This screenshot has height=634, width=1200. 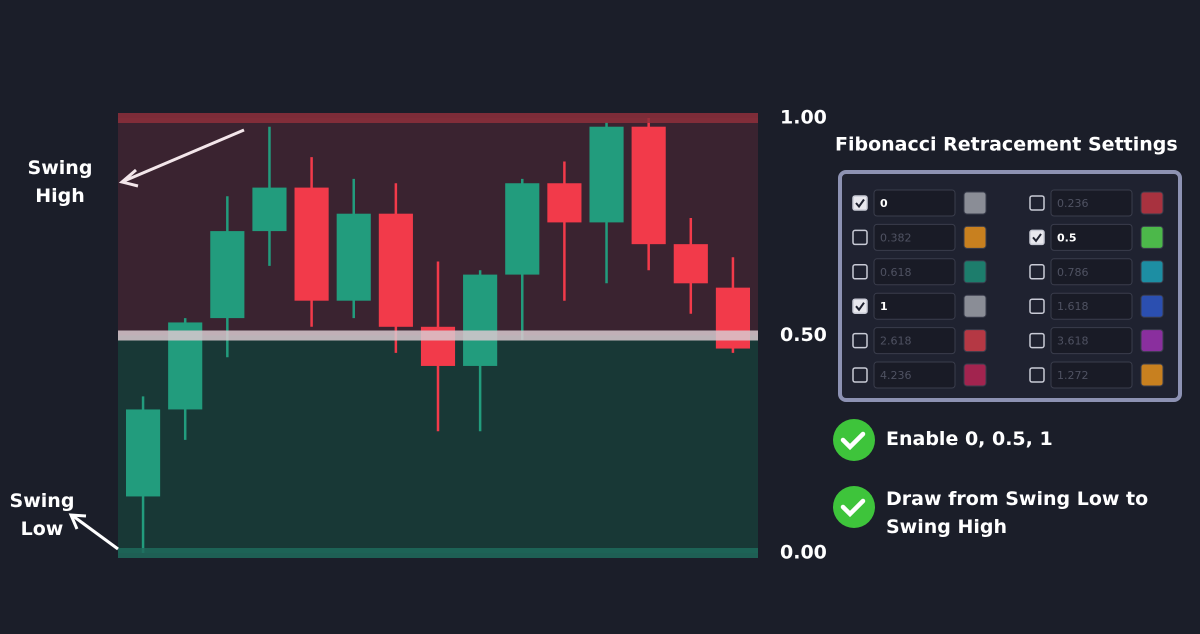 What do you see at coordinates (884, 203) in the screenshot?
I see `level-value: 0` at bounding box center [884, 203].